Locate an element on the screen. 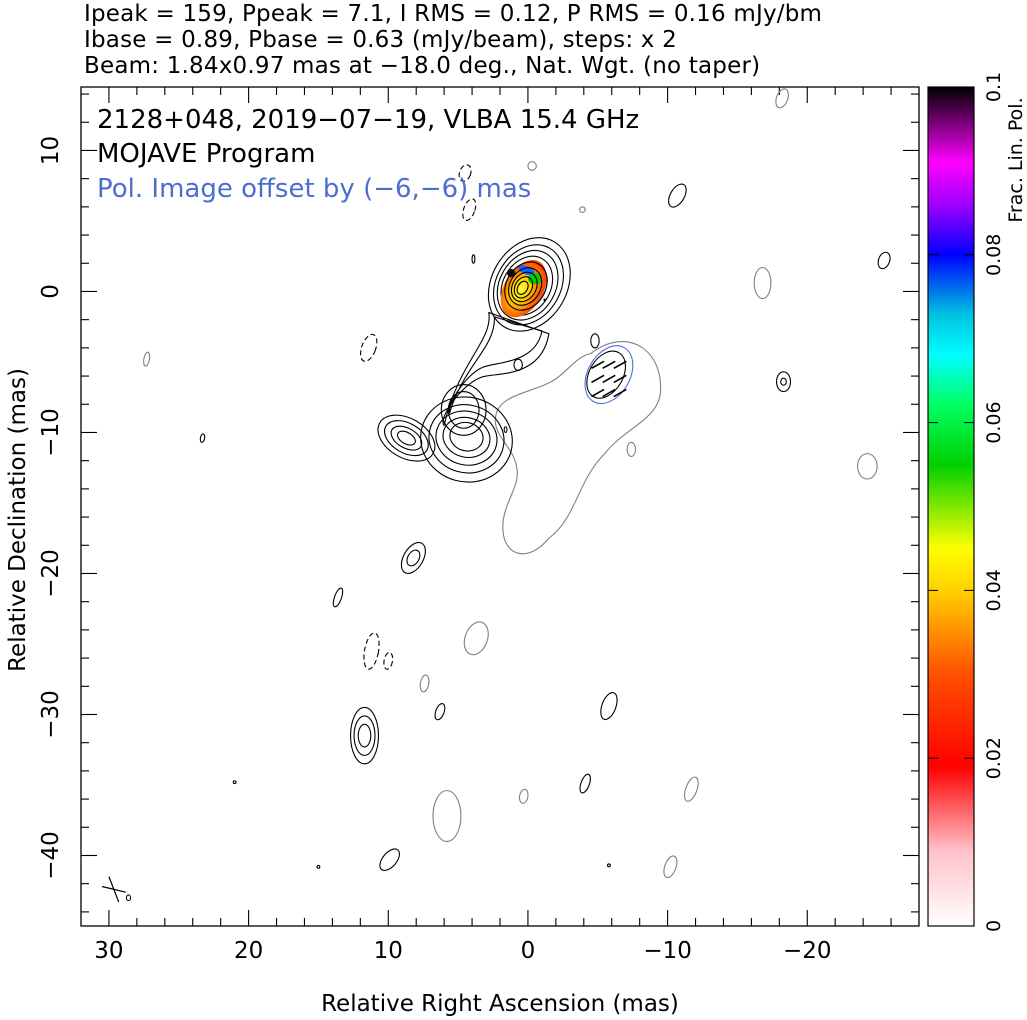  y-tick-label: −30 is located at coordinates (51, 714).